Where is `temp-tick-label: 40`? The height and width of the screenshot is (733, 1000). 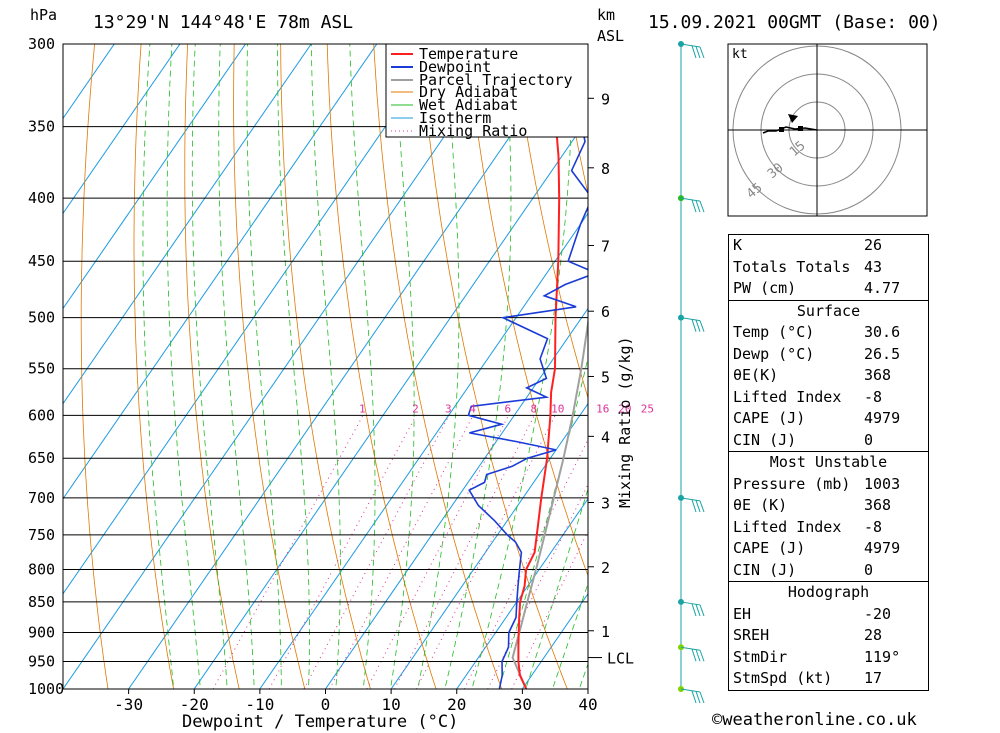
temp-tick-label: 40 is located at coordinates (587, 704).